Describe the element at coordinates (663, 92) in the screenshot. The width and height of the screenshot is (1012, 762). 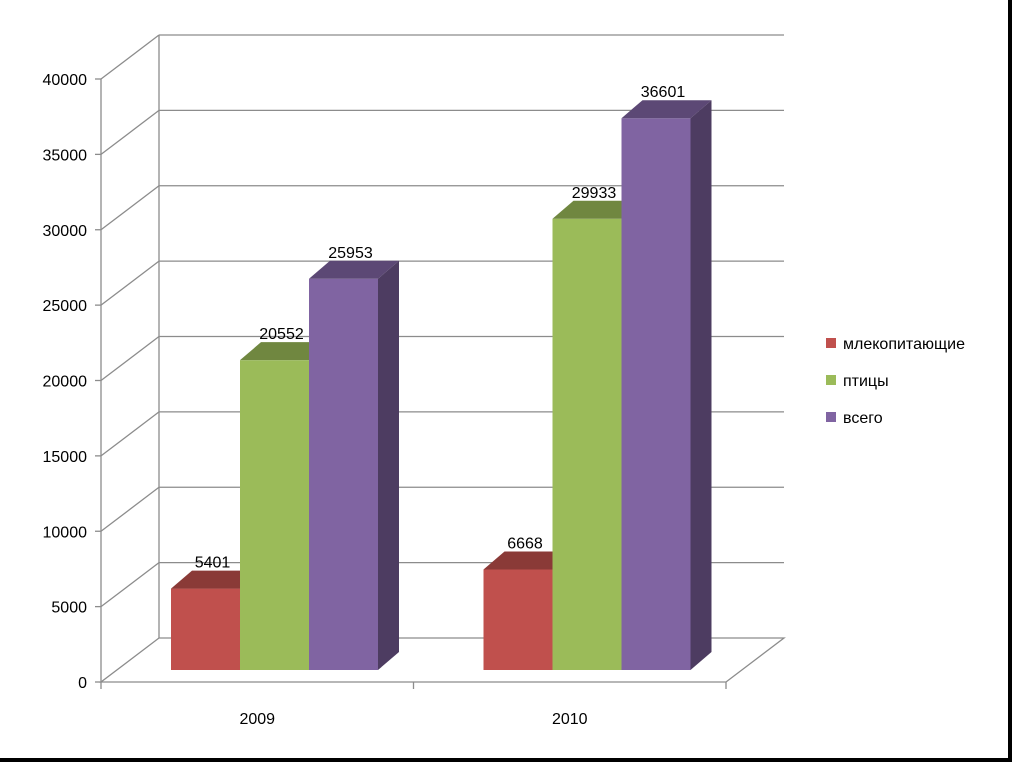
I see `data-label: 36601` at that location.